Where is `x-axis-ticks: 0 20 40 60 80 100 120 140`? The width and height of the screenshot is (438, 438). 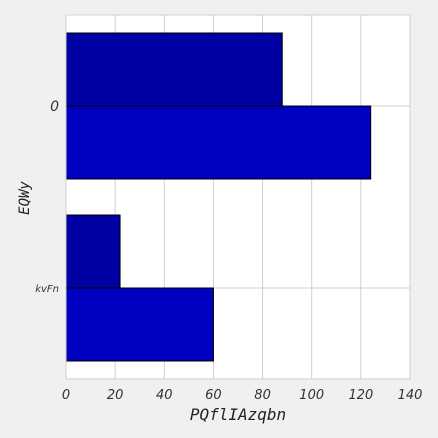
x-axis-ticks: 0 20 40 60 80 100 120 140 is located at coordinates (242, 395).